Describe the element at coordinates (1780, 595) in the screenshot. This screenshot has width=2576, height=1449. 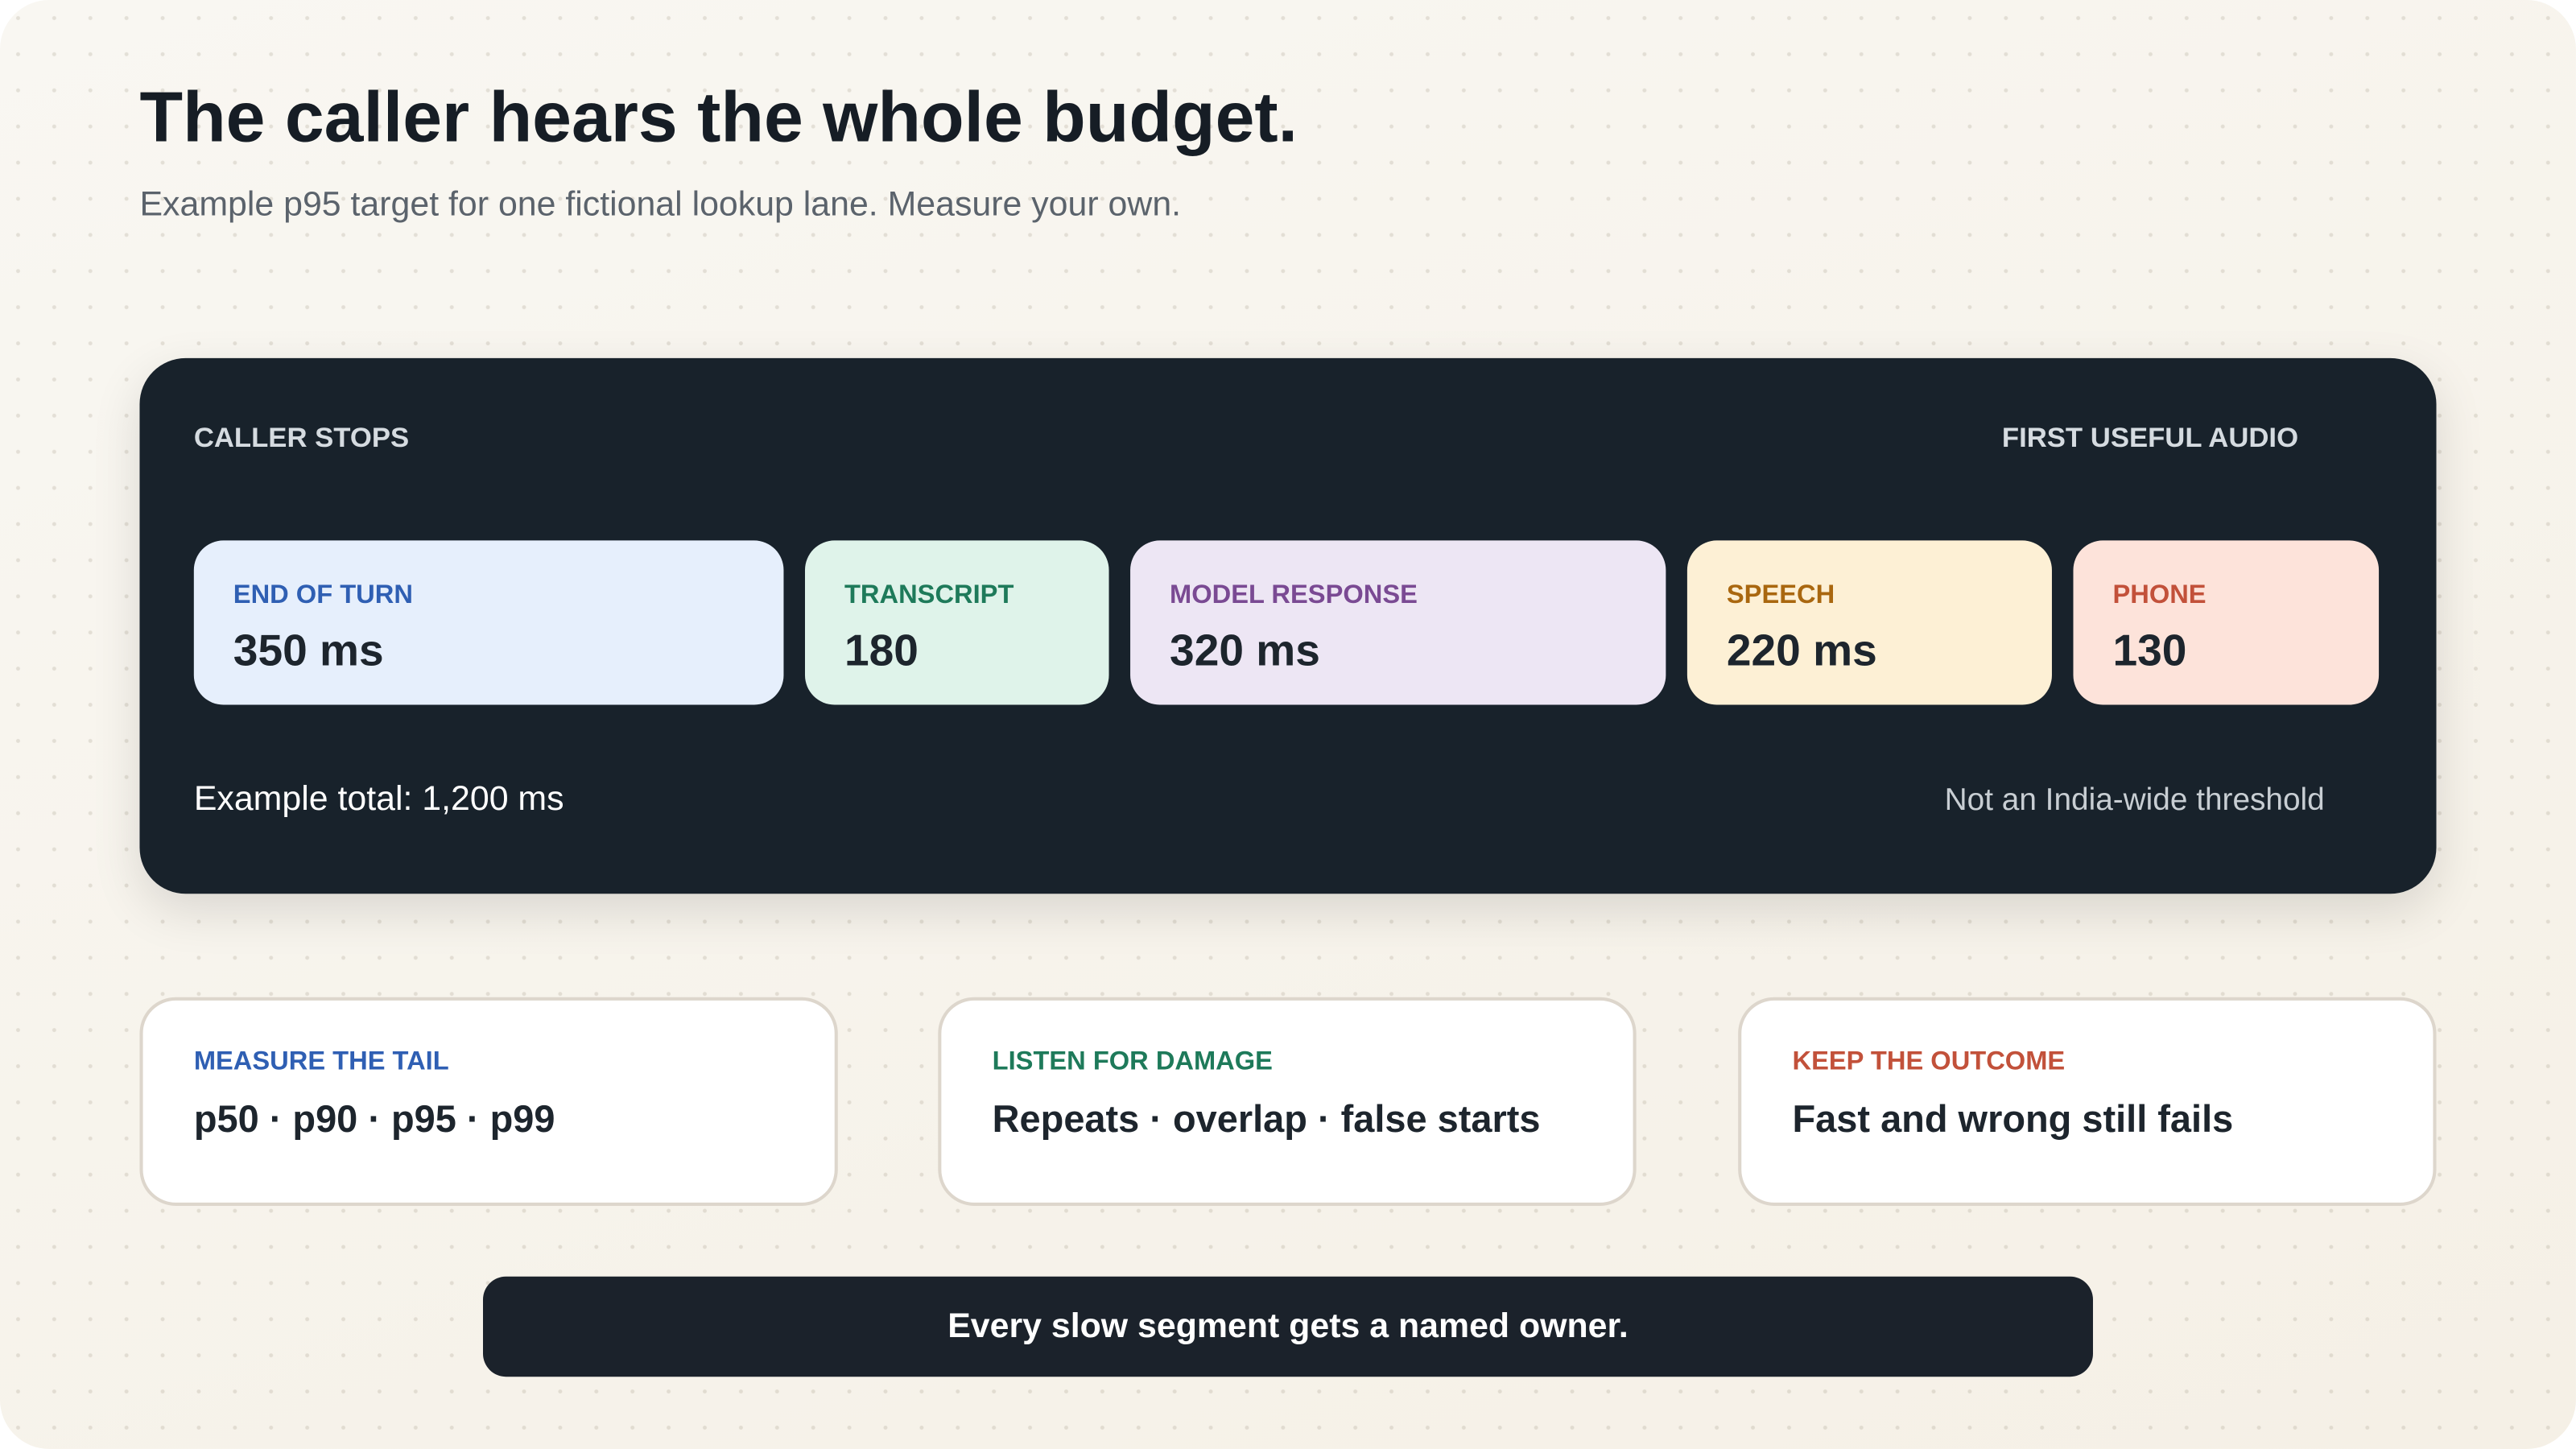
I see `segment-label: SPEECH` at that location.